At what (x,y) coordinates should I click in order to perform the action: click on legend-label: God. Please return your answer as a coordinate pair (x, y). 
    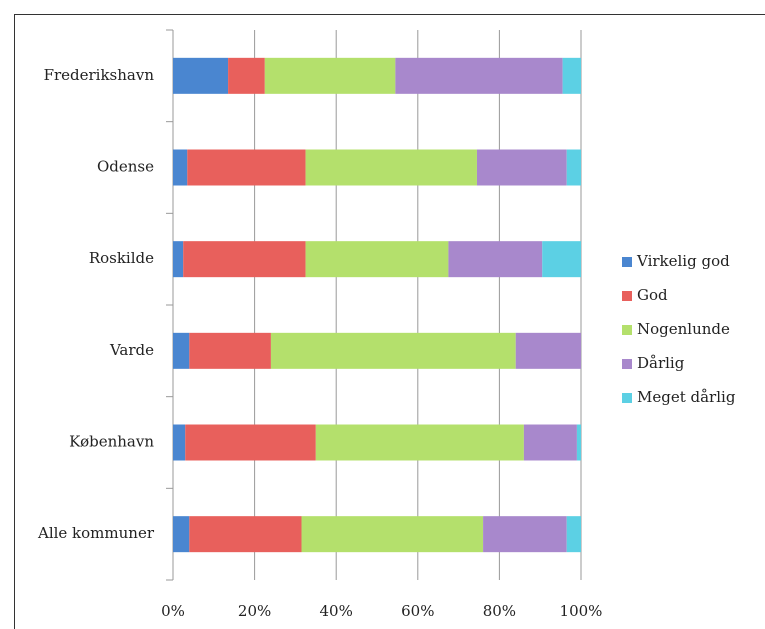
    Looking at the image, I should click on (652, 295).